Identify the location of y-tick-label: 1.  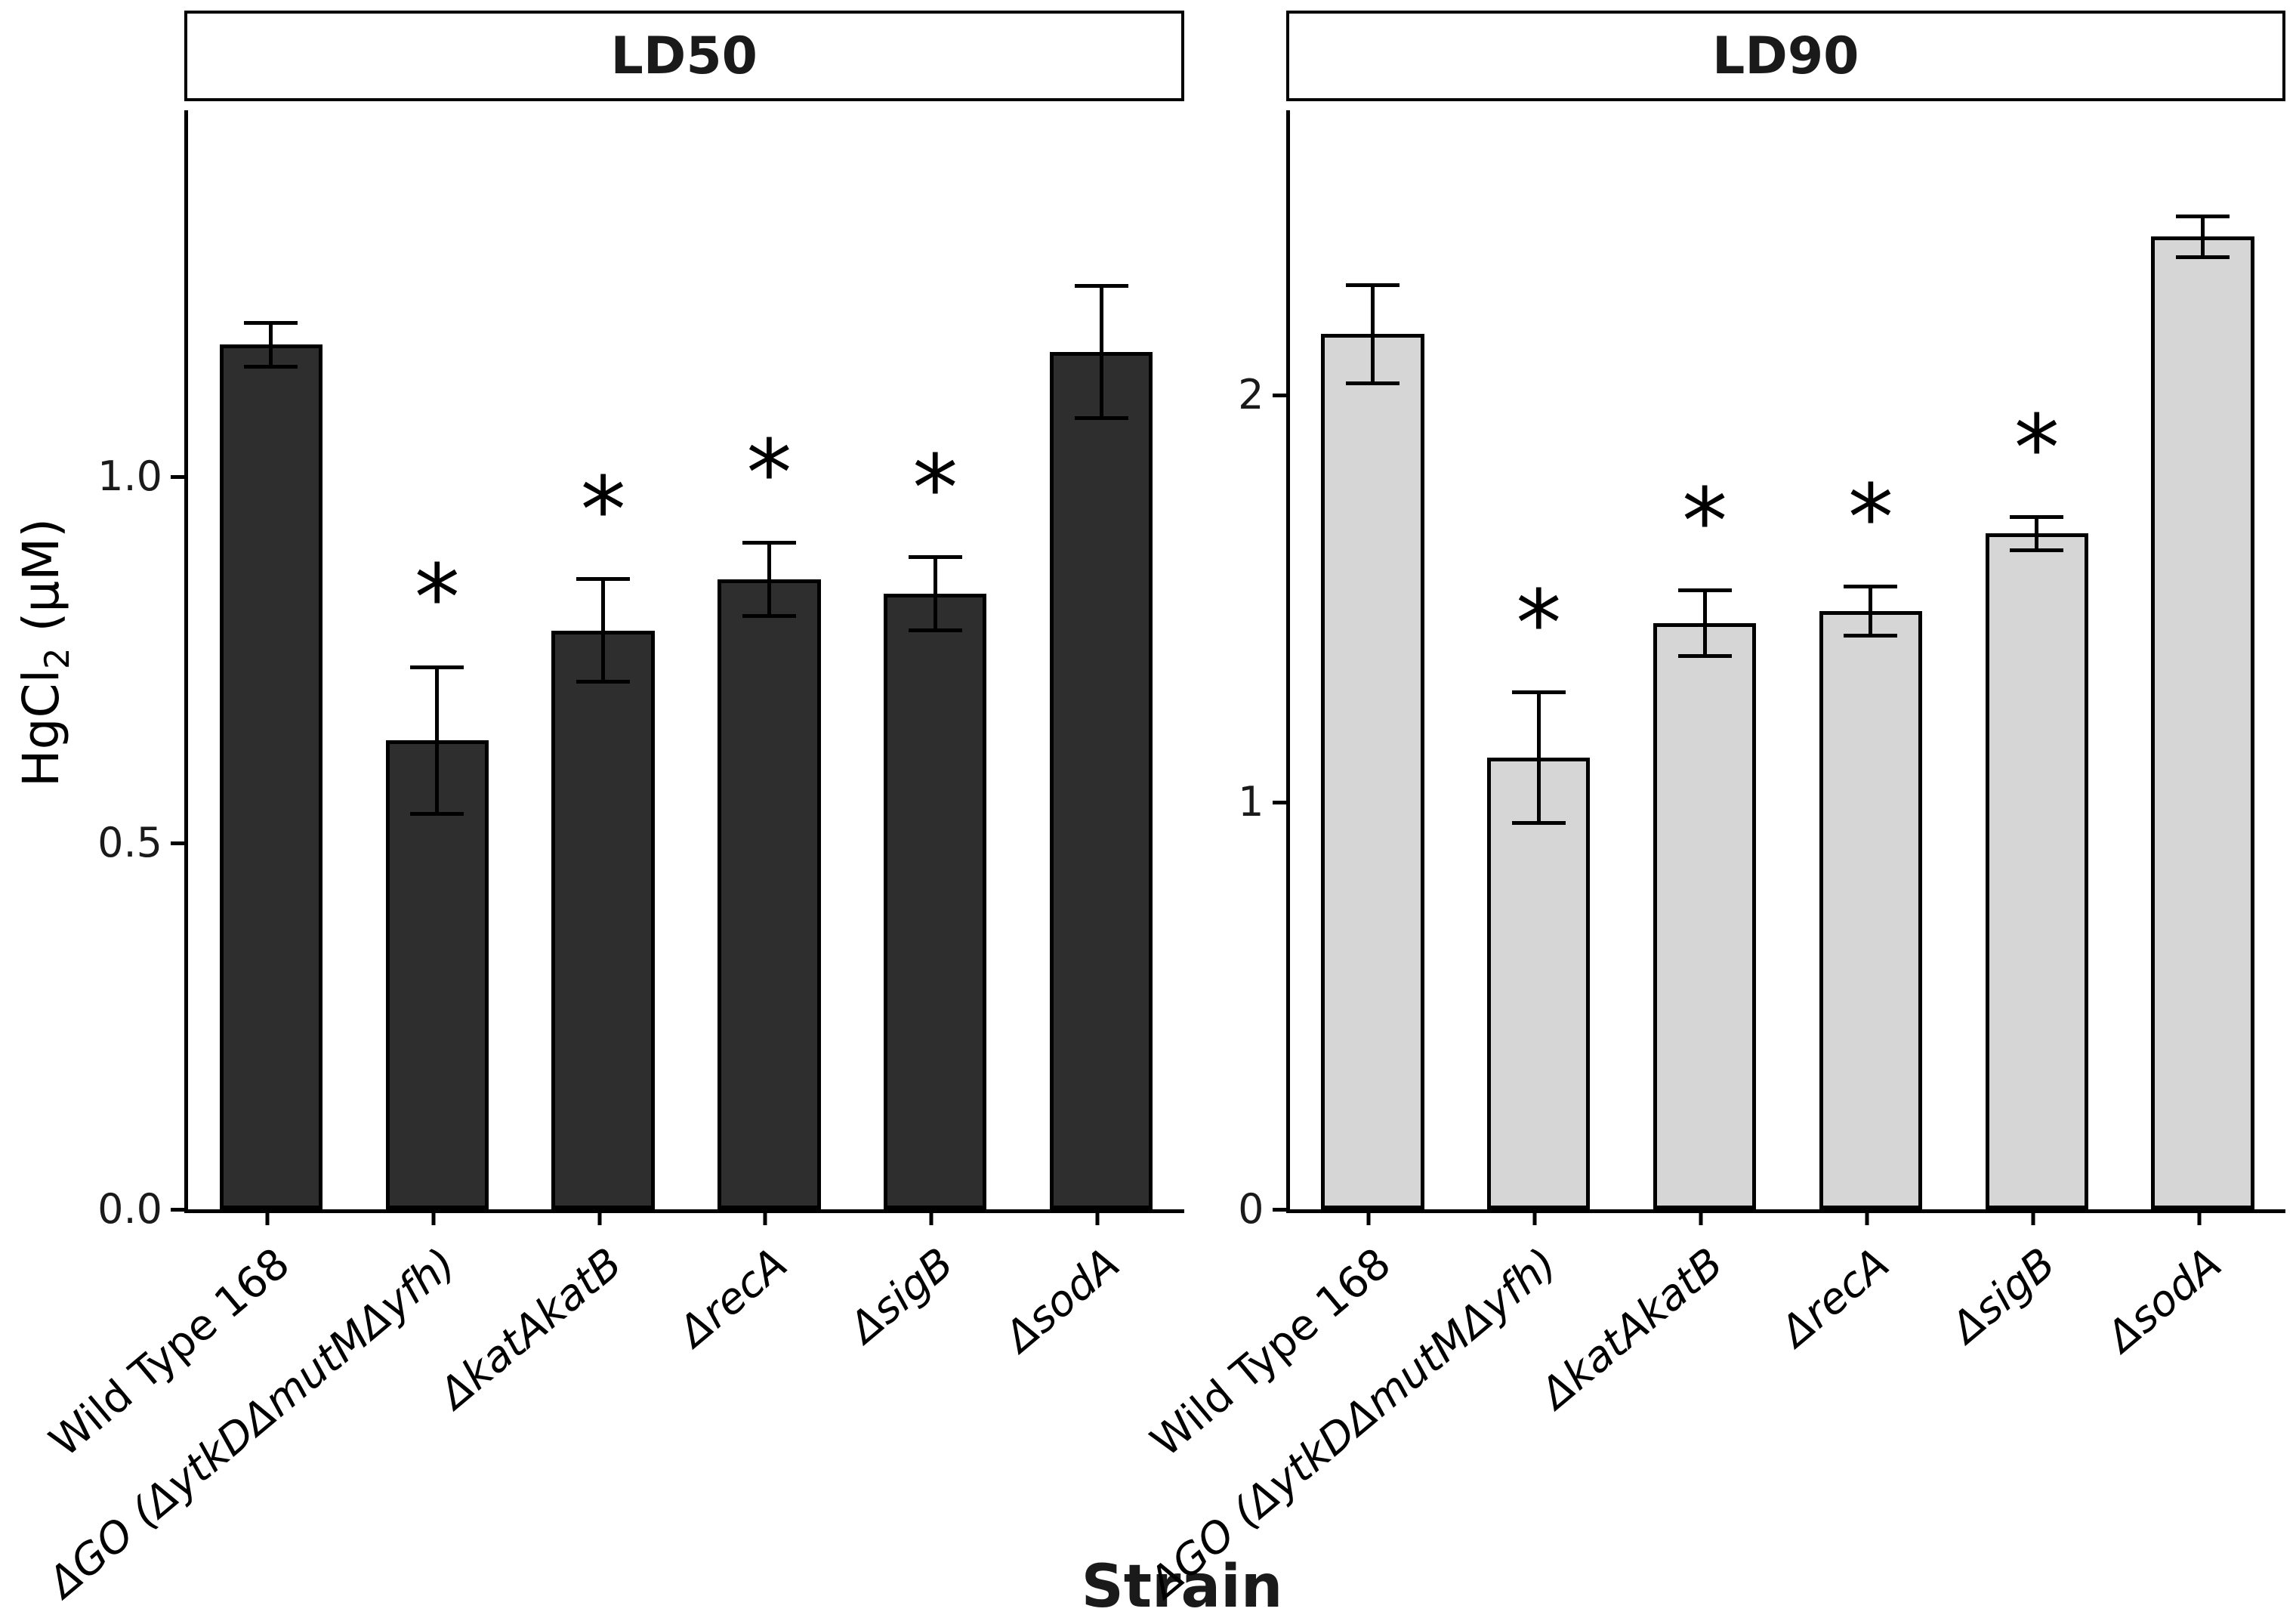
(1251, 802).